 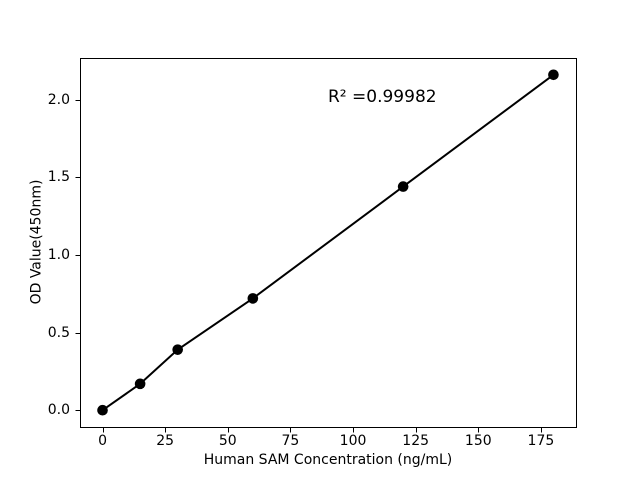 I want to click on x-tick-label: 0, so click(x=102, y=441).